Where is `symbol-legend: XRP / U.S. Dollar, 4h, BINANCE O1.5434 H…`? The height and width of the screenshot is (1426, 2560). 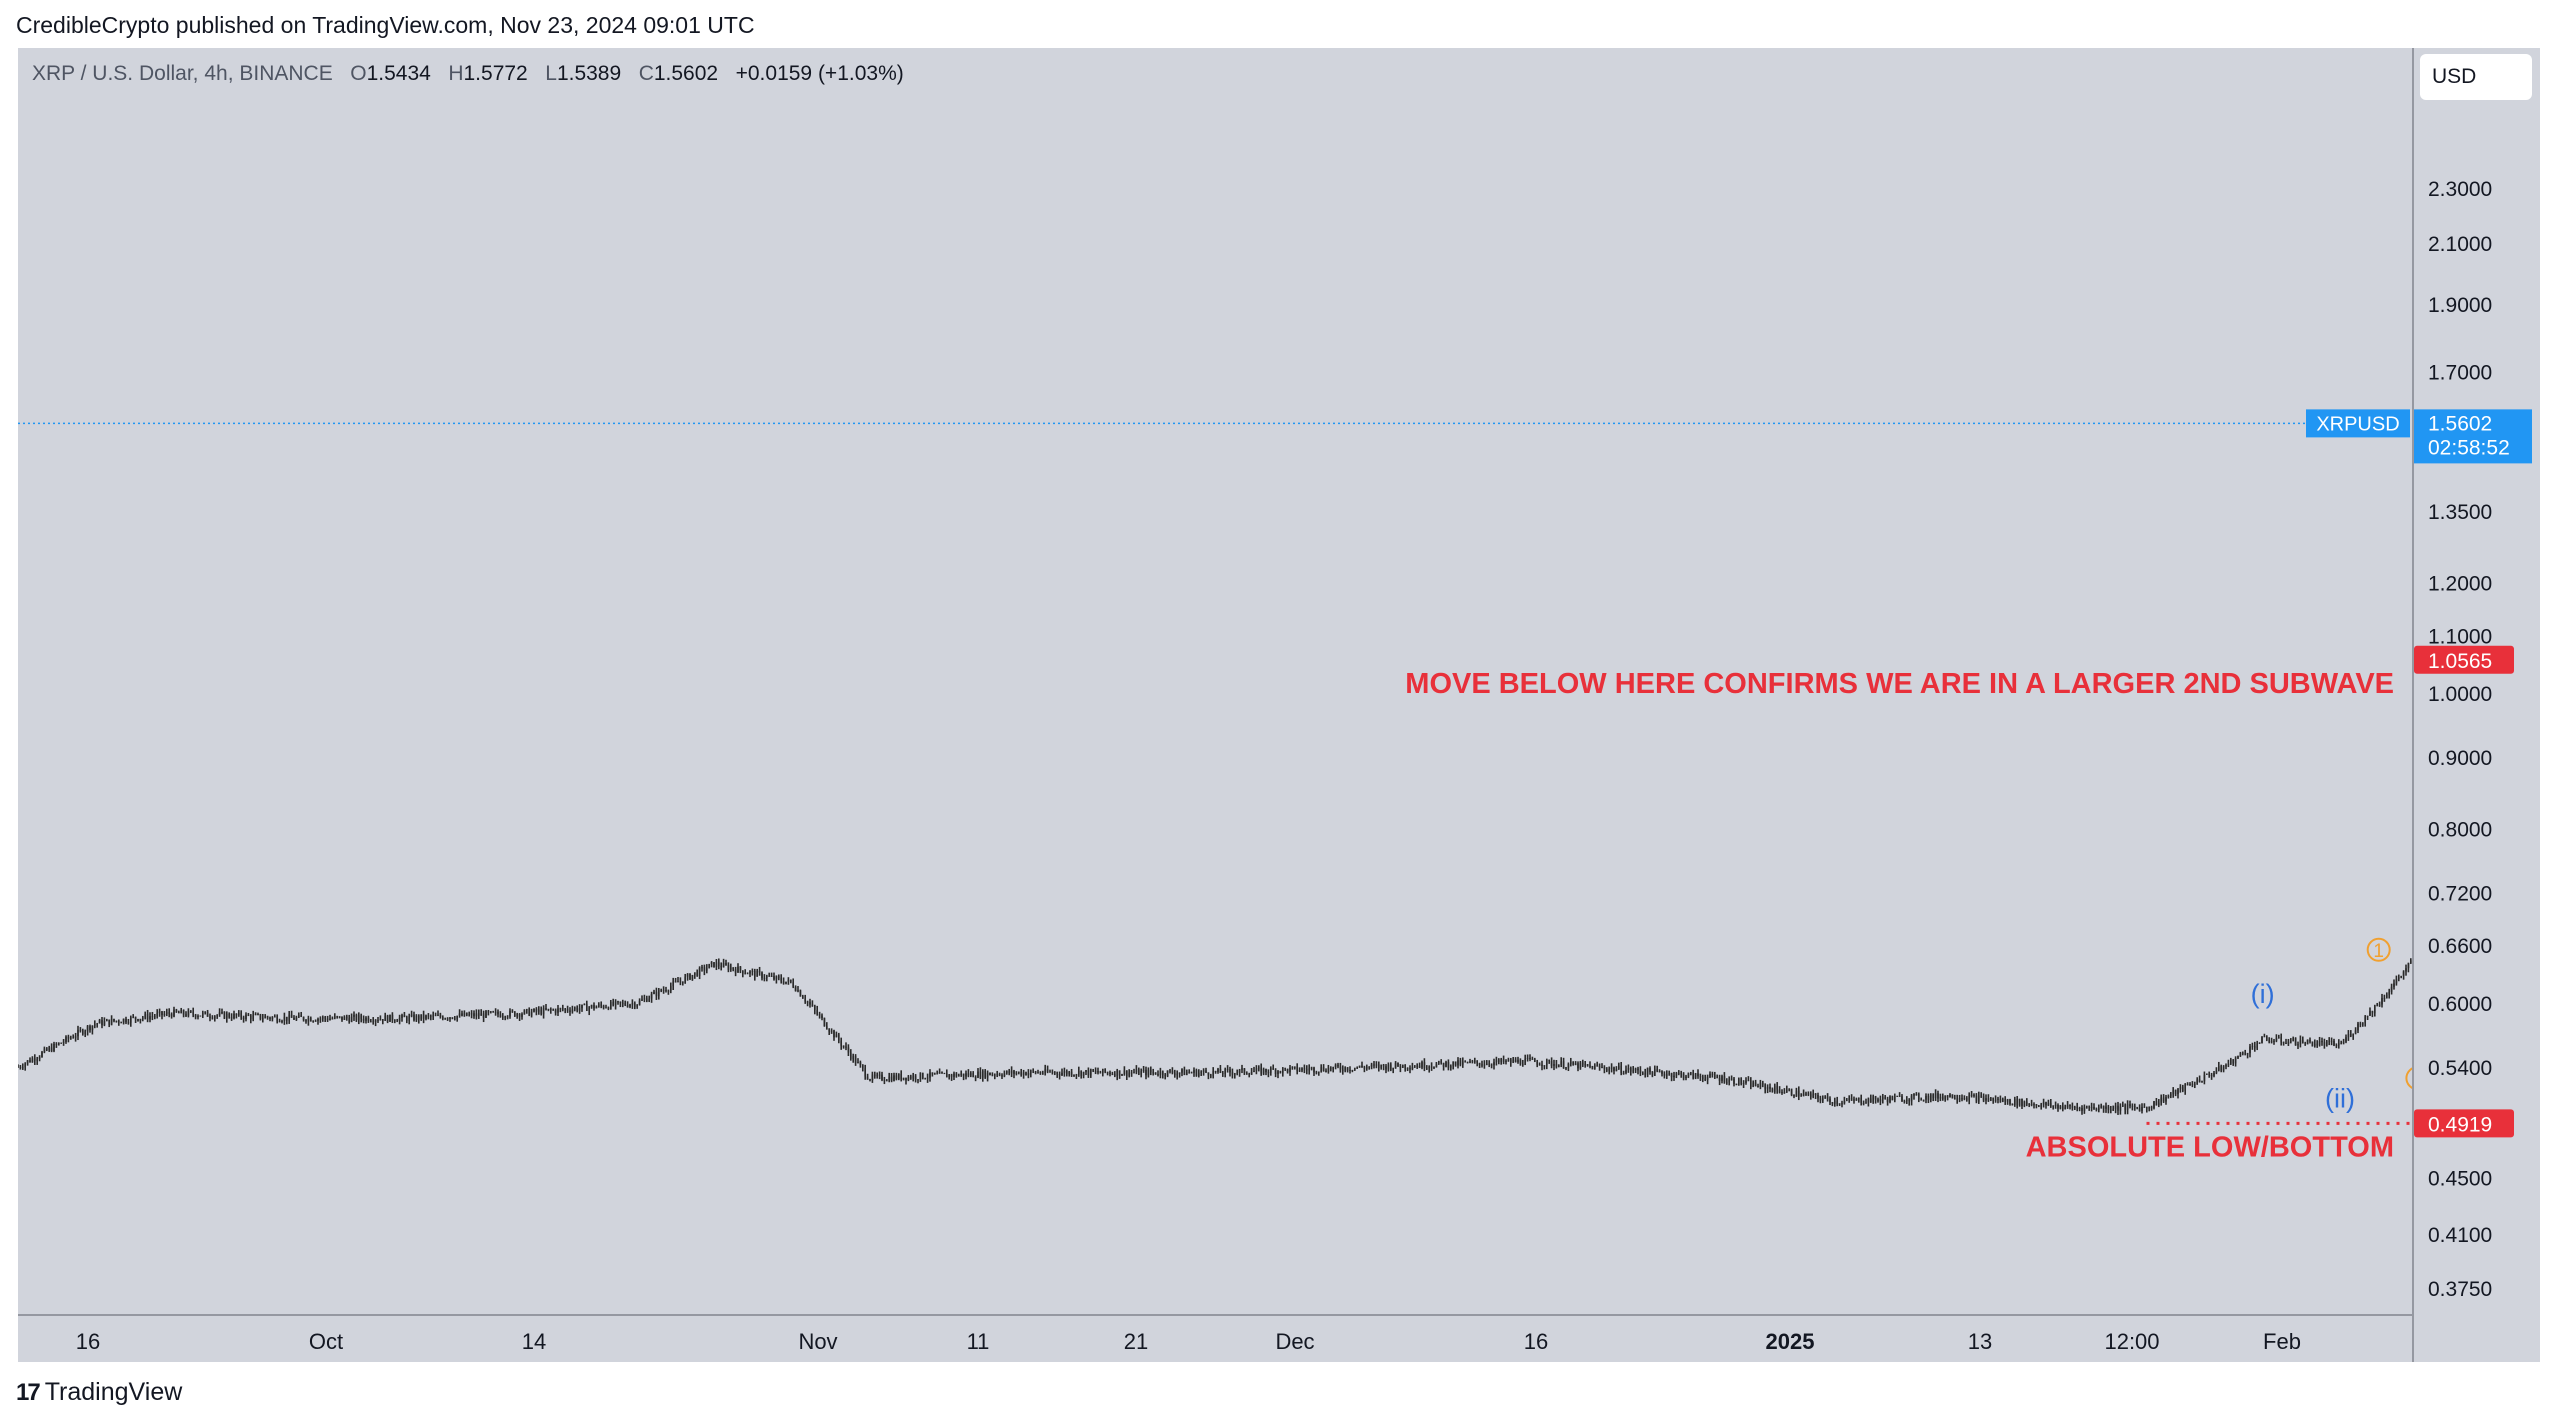 symbol-legend: XRP / U.S. Dollar, 4h, BINANCE O1.5434 H… is located at coordinates (468, 74).